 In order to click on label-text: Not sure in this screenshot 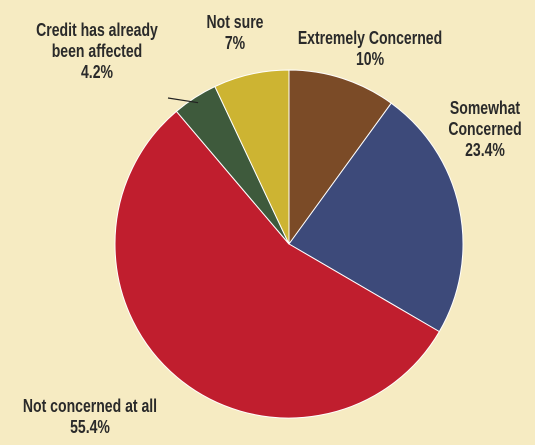, I will do `click(235, 22)`.